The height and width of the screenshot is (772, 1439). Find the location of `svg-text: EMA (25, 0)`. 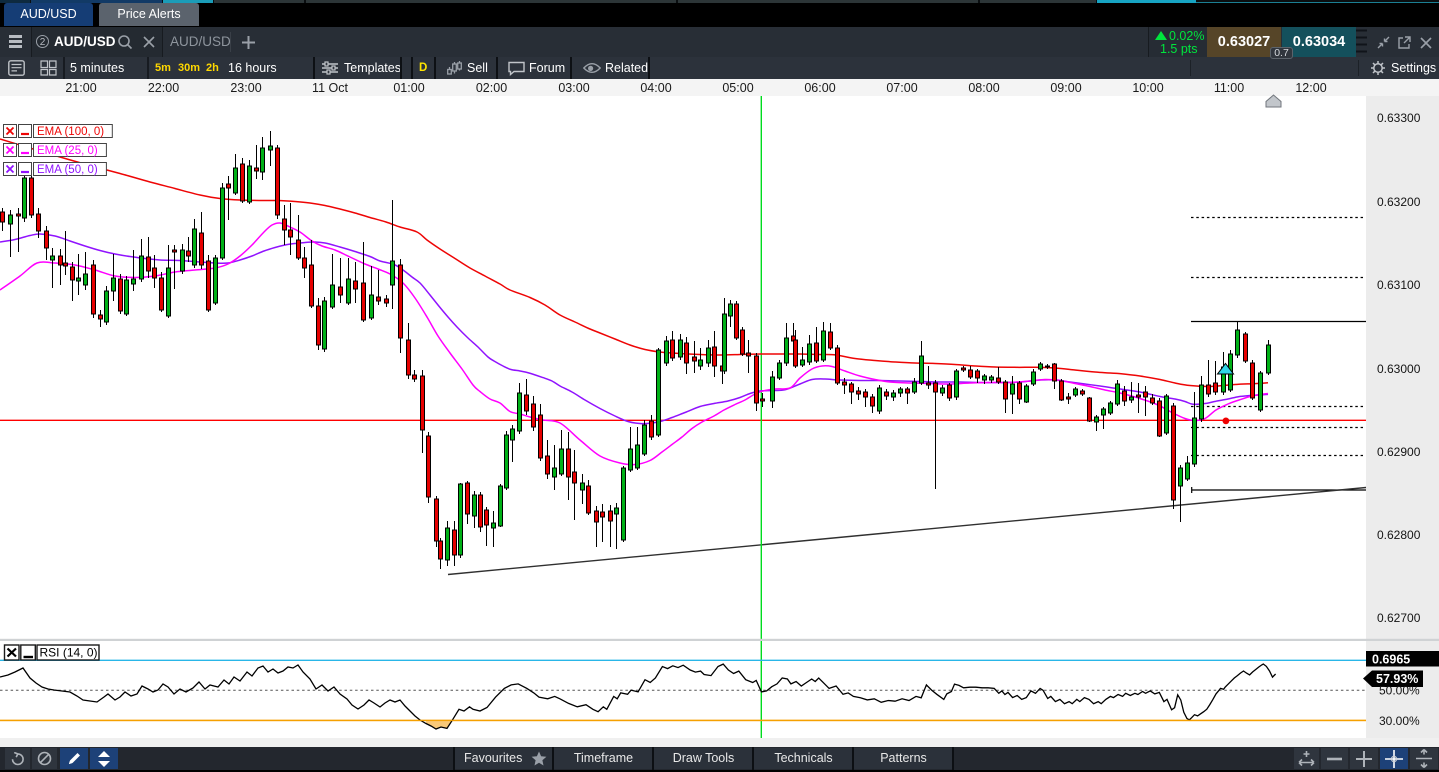

svg-text: EMA (25, 0) is located at coordinates (67, 151).